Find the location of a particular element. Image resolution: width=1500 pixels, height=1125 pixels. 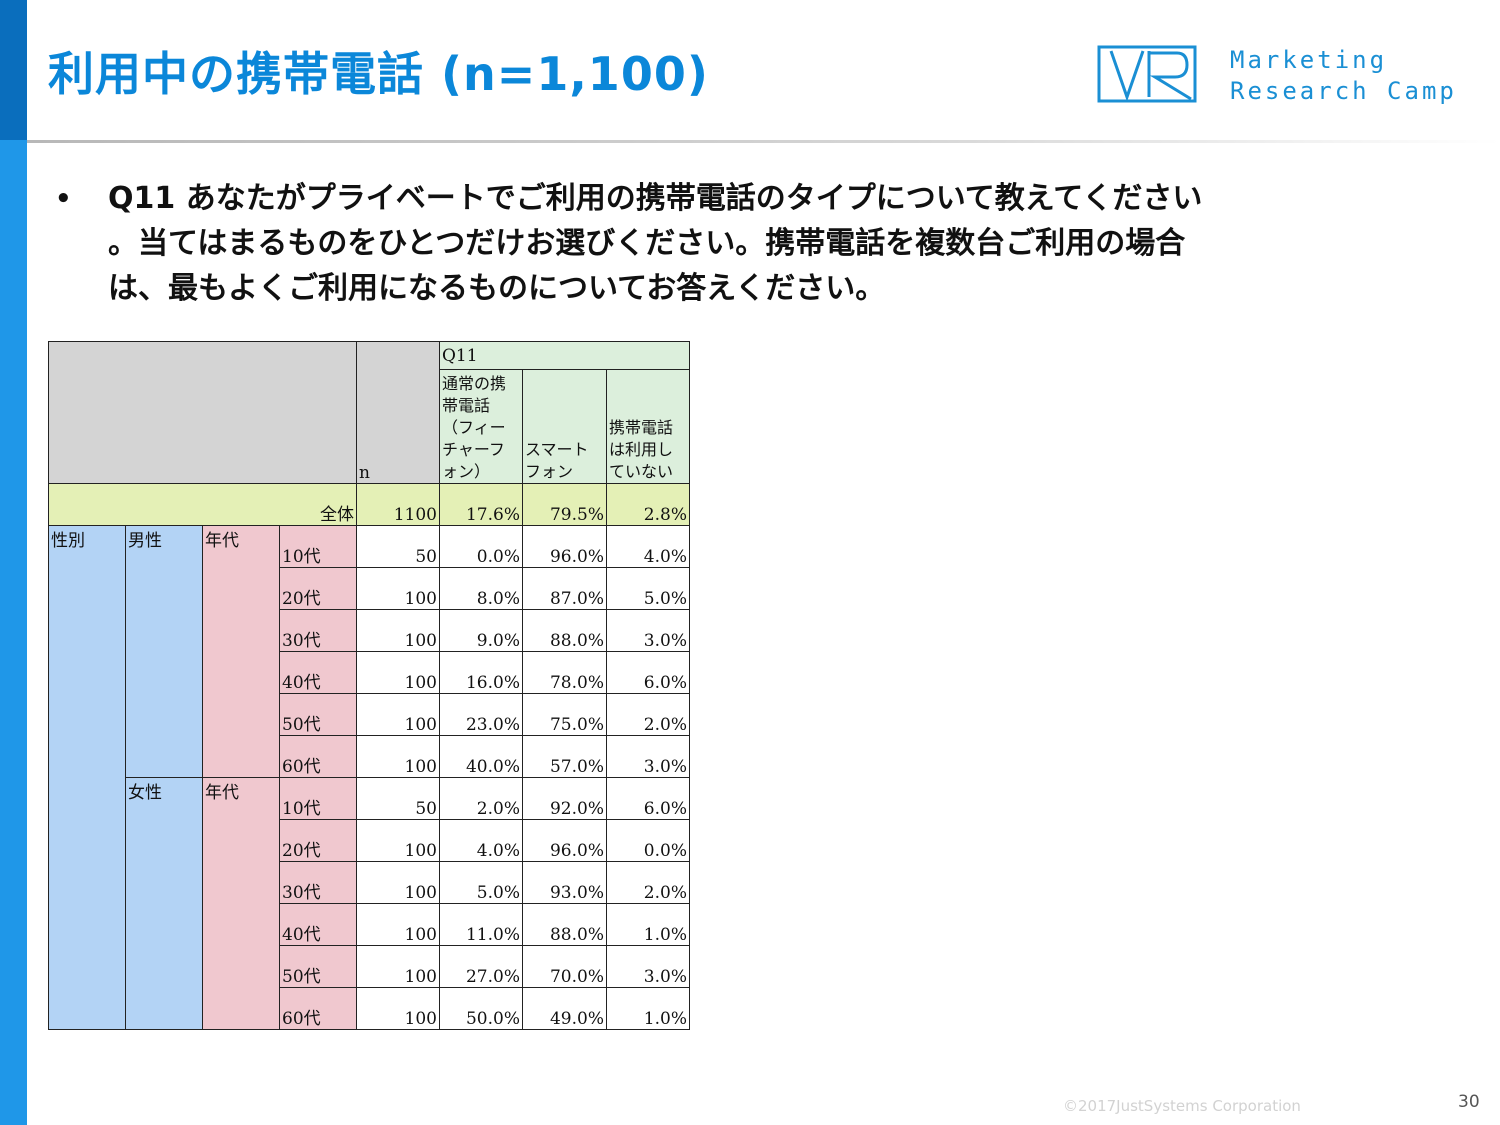

column-header-feature-phone: 通常の携帯電話（フィーチャーフォン） is located at coordinates (481, 426).